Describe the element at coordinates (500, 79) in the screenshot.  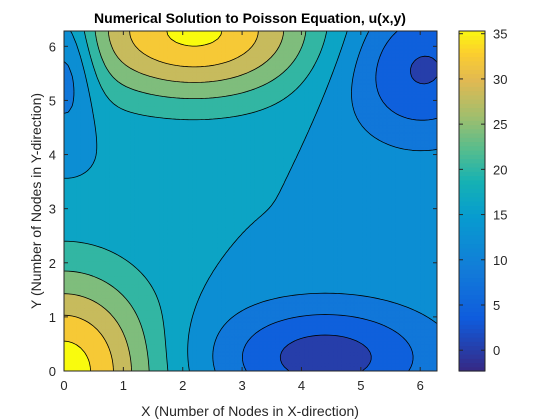
I see `colorbar-tick-label: 30` at that location.